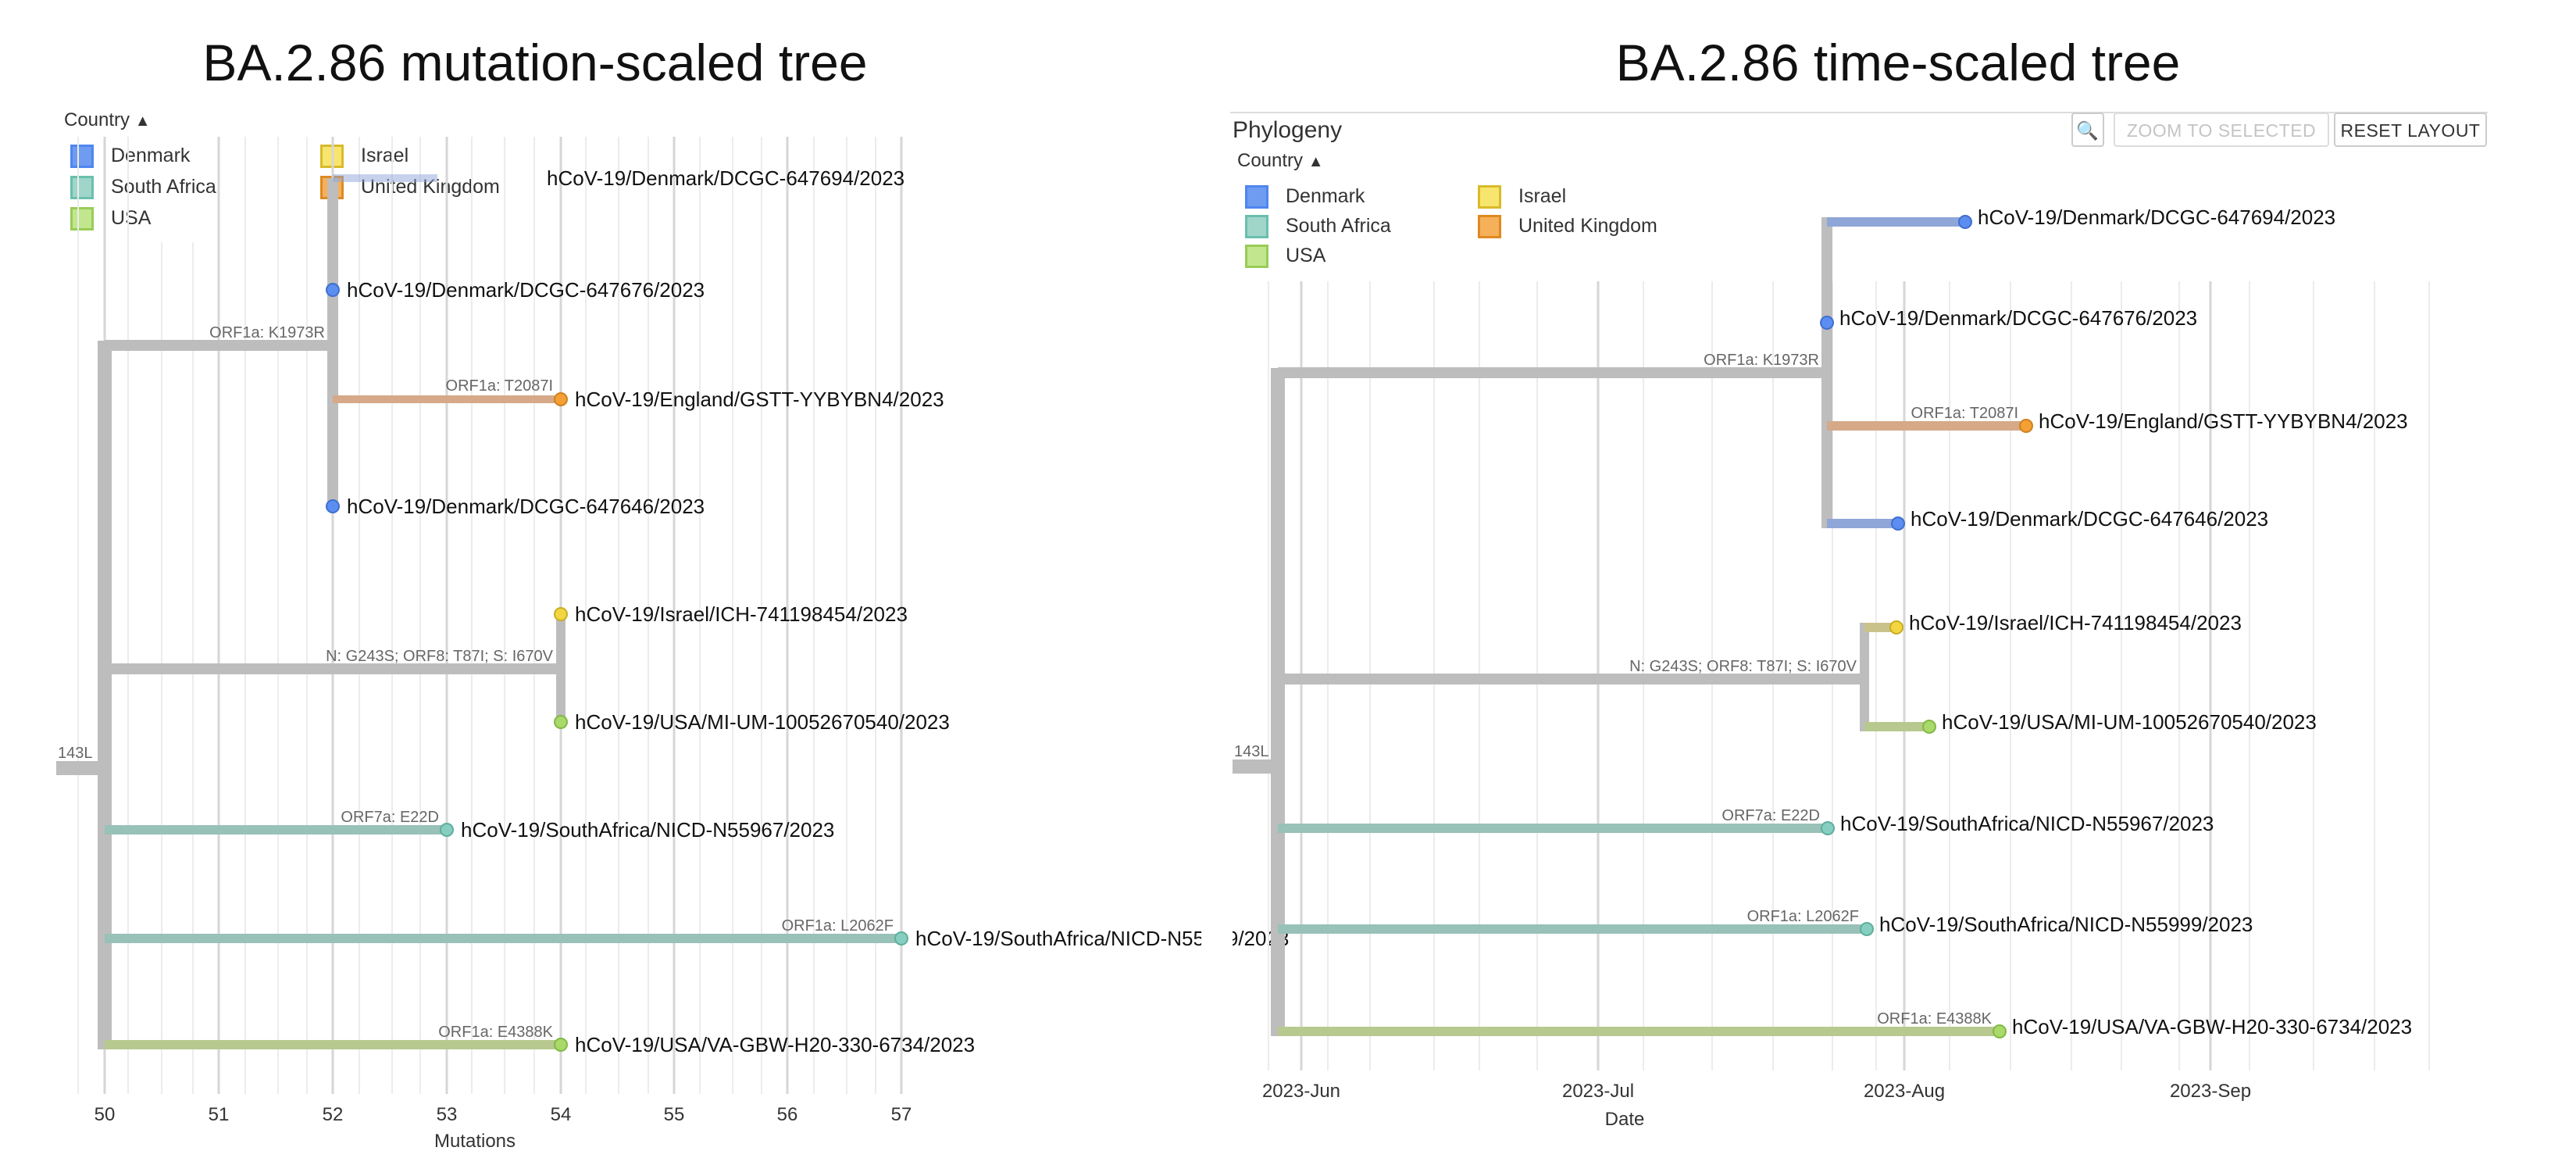 This screenshot has width=2576, height=1158. I want to click on legend-item-united-kingdom: United Kingdom, so click(1567, 226).